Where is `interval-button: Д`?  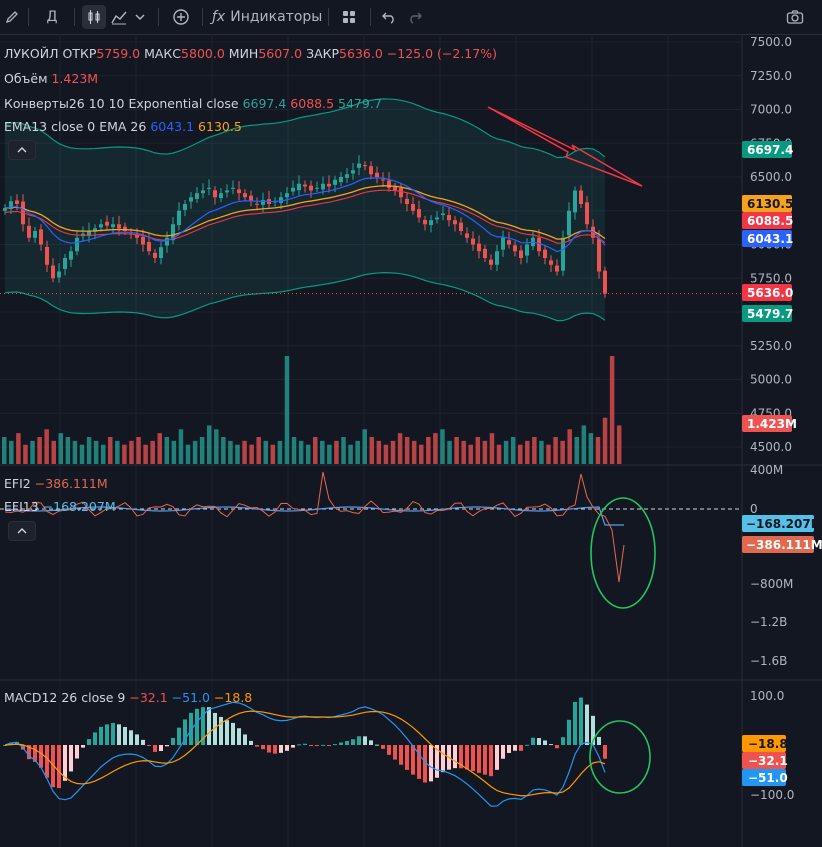 interval-button: Д is located at coordinates (52, 17).